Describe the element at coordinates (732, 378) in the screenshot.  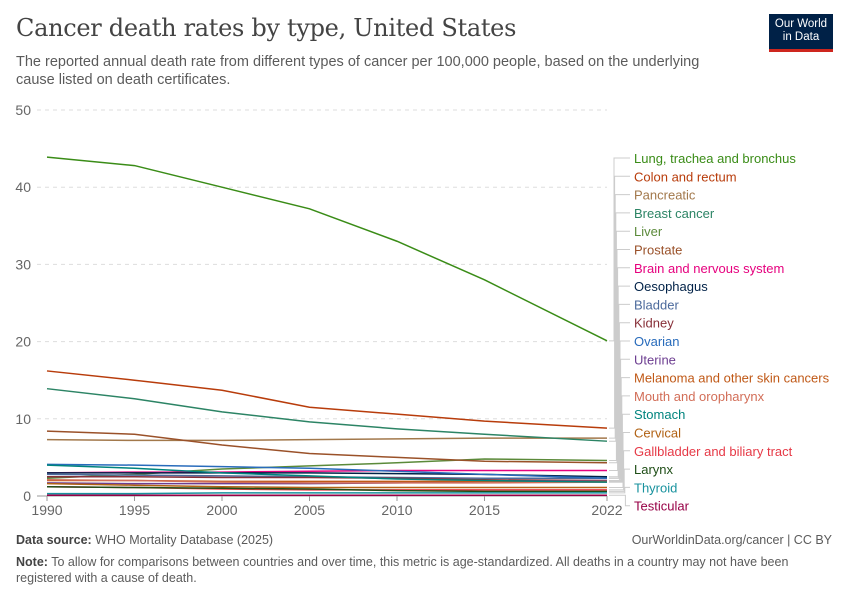
I see `legend-label: Melanoma and other skin cancers` at that location.